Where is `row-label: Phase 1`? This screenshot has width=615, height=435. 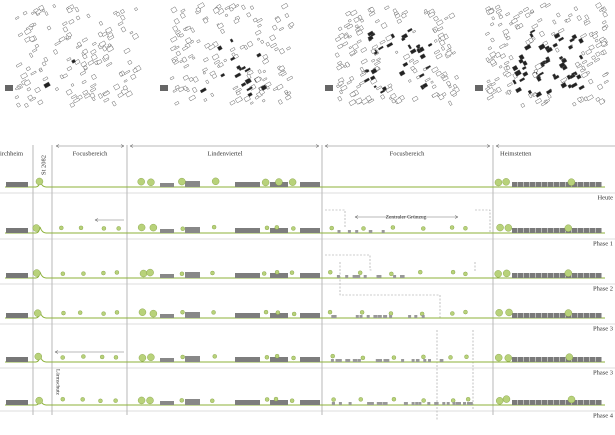
row-label: Phase 1 is located at coordinates (603, 243).